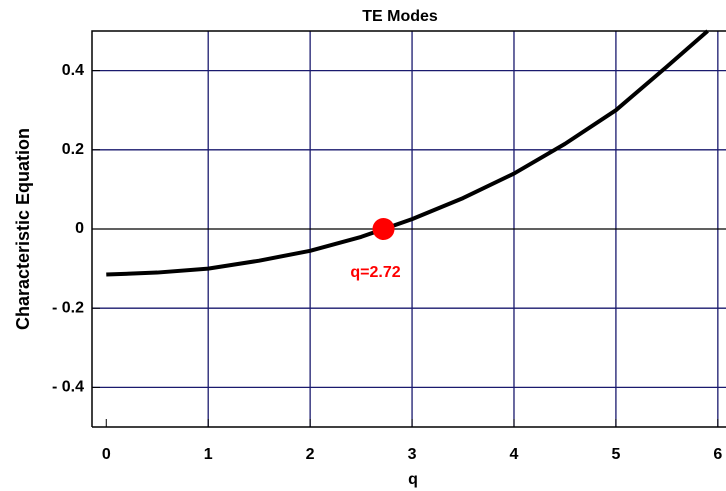 This screenshot has width=726, height=491. I want to click on x-tick-label: 5, so click(615, 454).